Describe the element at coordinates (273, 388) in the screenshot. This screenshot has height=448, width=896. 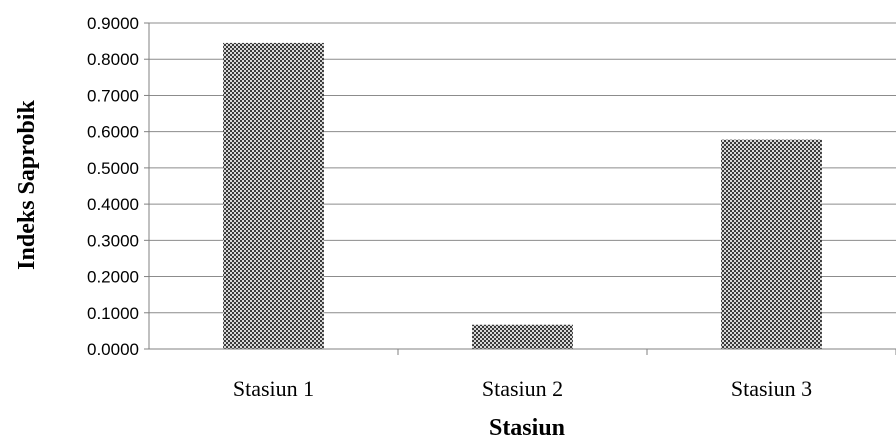
I see `x-tick-label: Stasiun 1` at that location.